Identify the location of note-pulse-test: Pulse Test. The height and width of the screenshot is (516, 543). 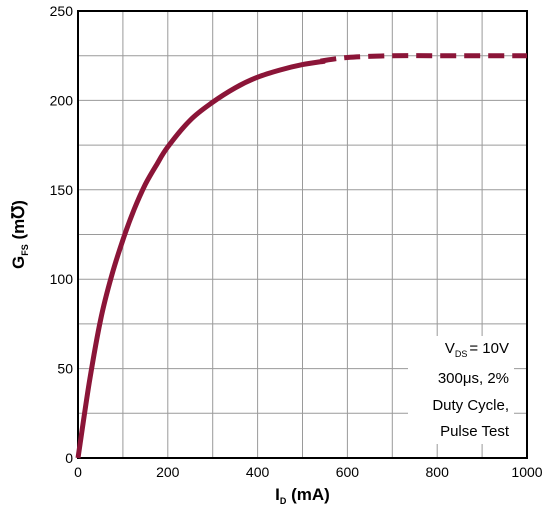
(475, 431).